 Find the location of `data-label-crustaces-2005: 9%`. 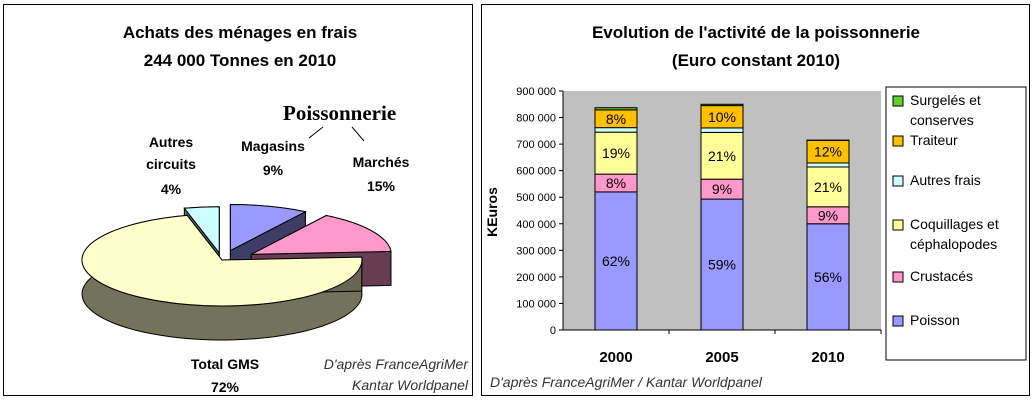

data-label-crustaces-2005: 9% is located at coordinates (722, 189).